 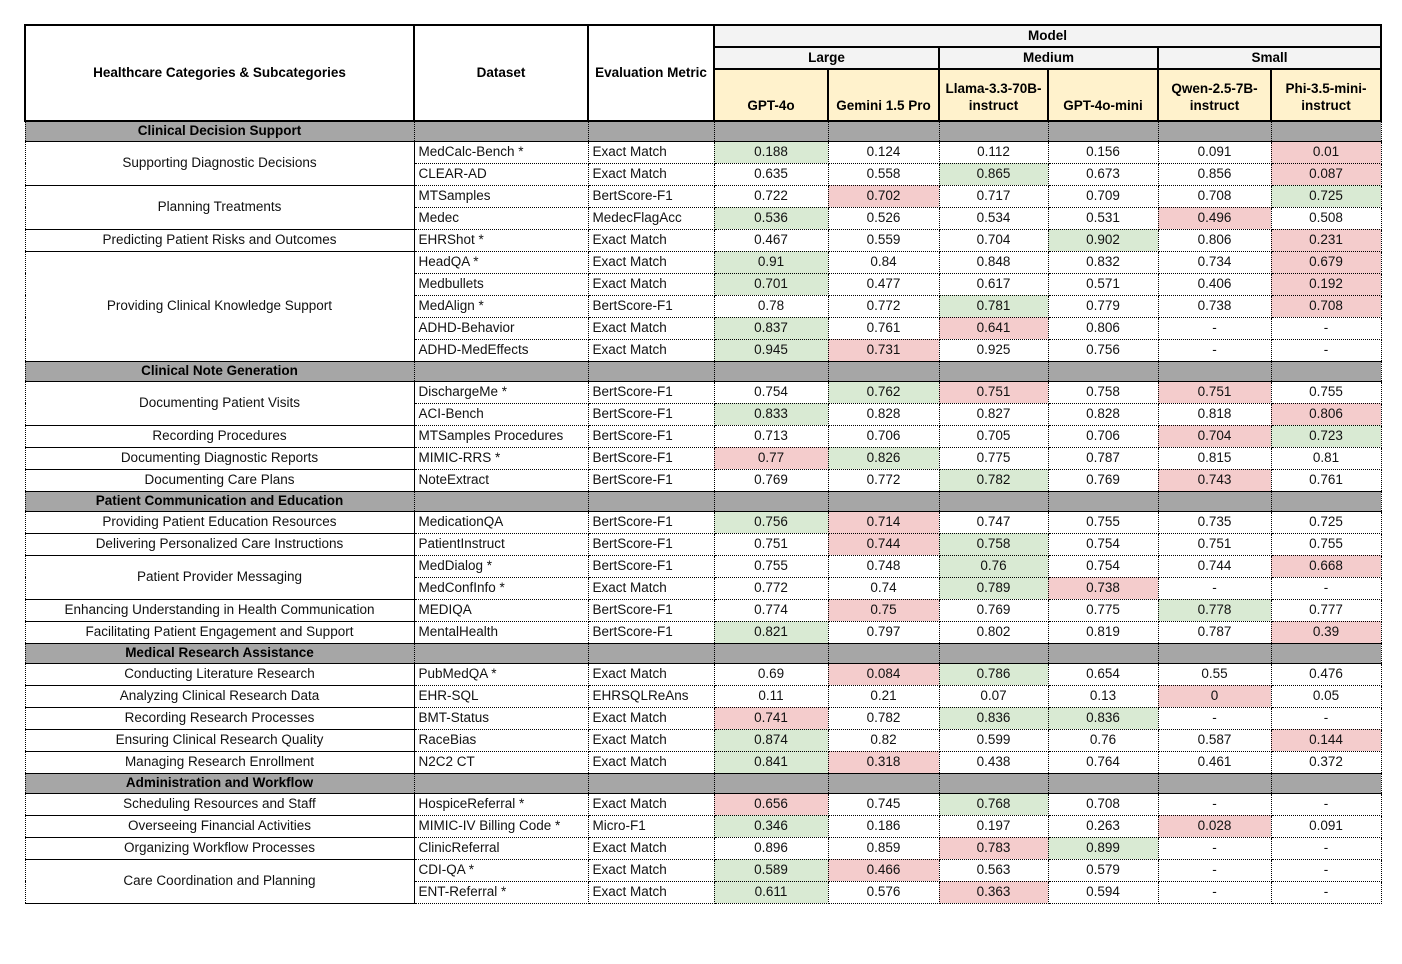 I want to click on score-cell: 0.156, so click(x=1103, y=152).